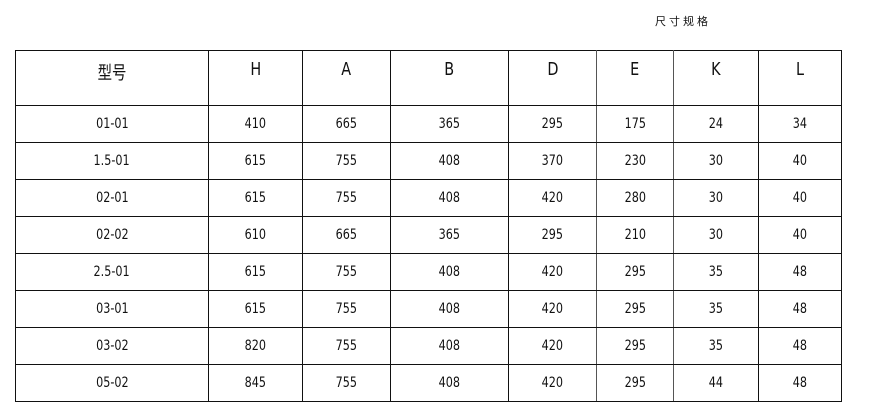 Image resolution: width=874 pixels, height=414 pixels. I want to click on cell-text: 280, so click(635, 198).